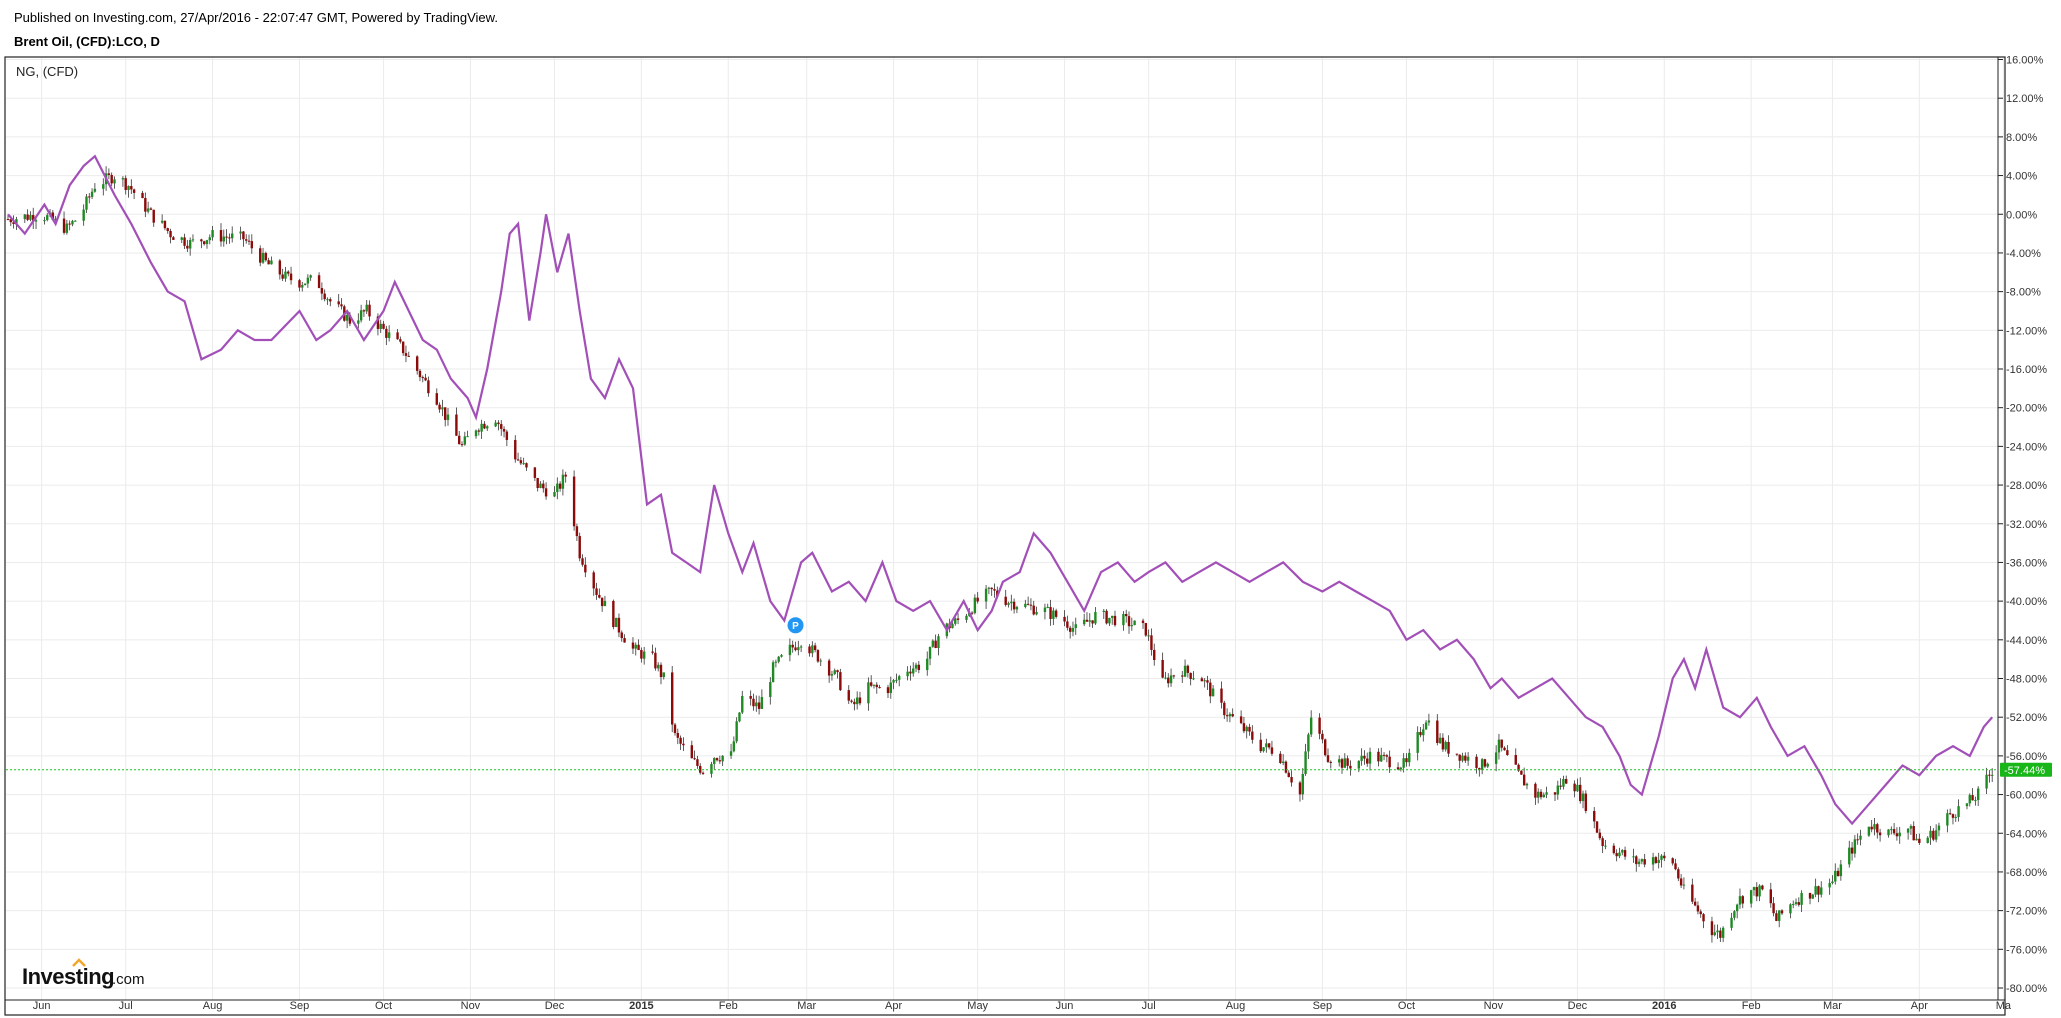 The image size is (2061, 1018). I want to click on event-marker: P, so click(795, 625).